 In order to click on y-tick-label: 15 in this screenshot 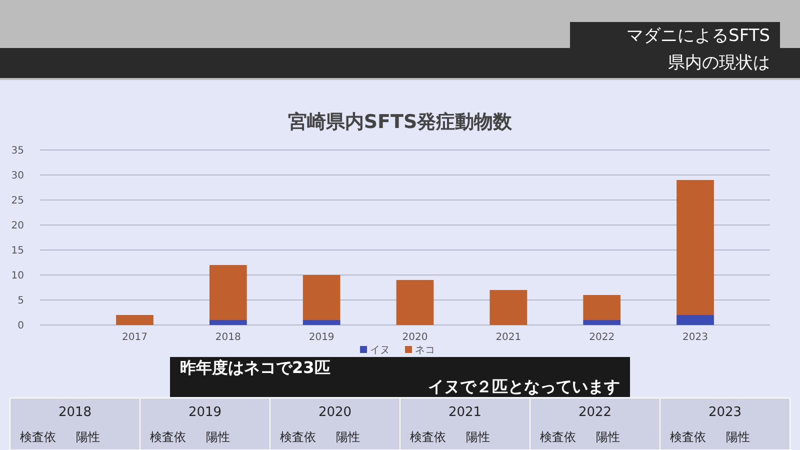, I will do `click(17, 251)`.